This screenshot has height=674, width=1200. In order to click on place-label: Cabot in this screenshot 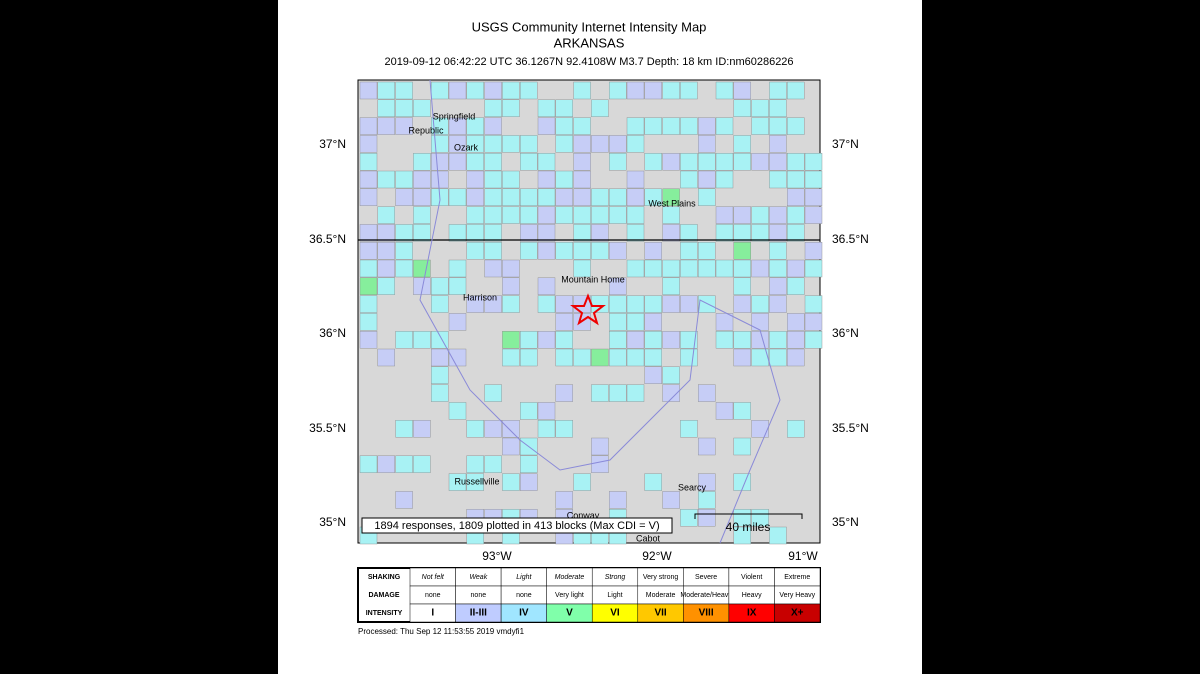, I will do `click(648, 538)`.